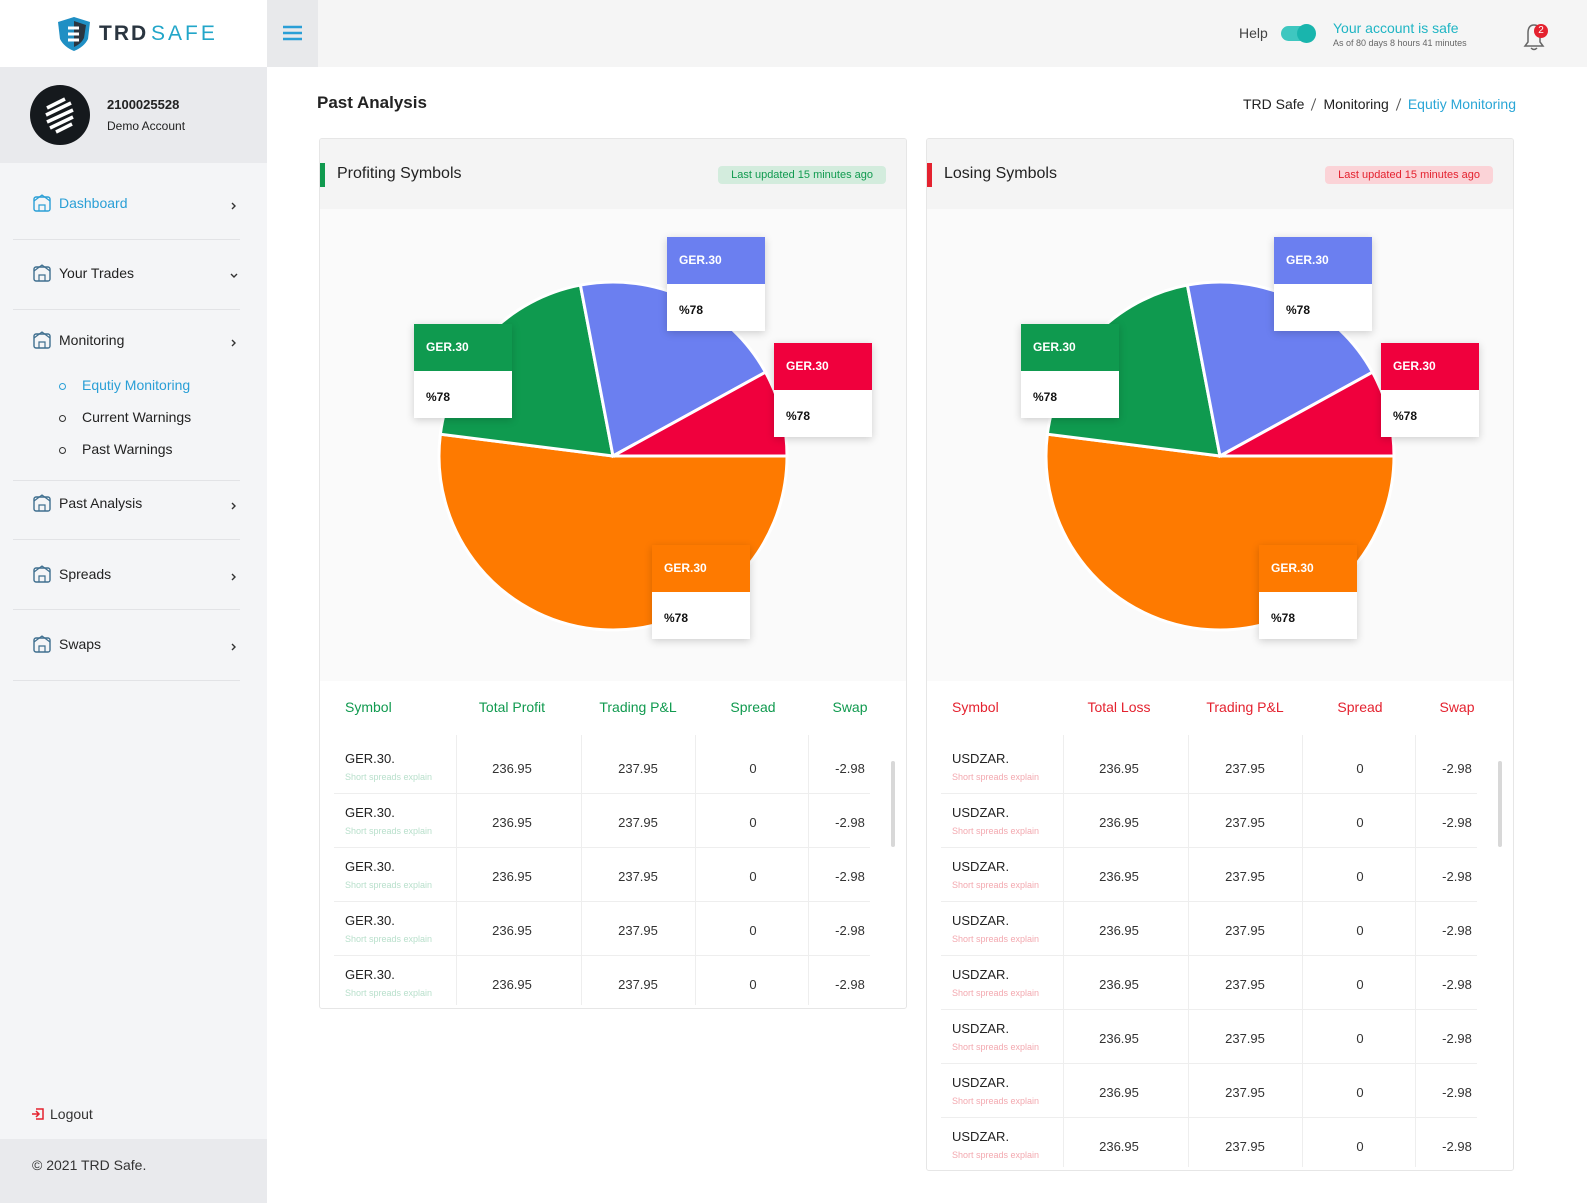 Image resolution: width=1587 pixels, height=1203 pixels. Describe the element at coordinates (71, 1114) in the screenshot. I see `logout: Logout` at that location.